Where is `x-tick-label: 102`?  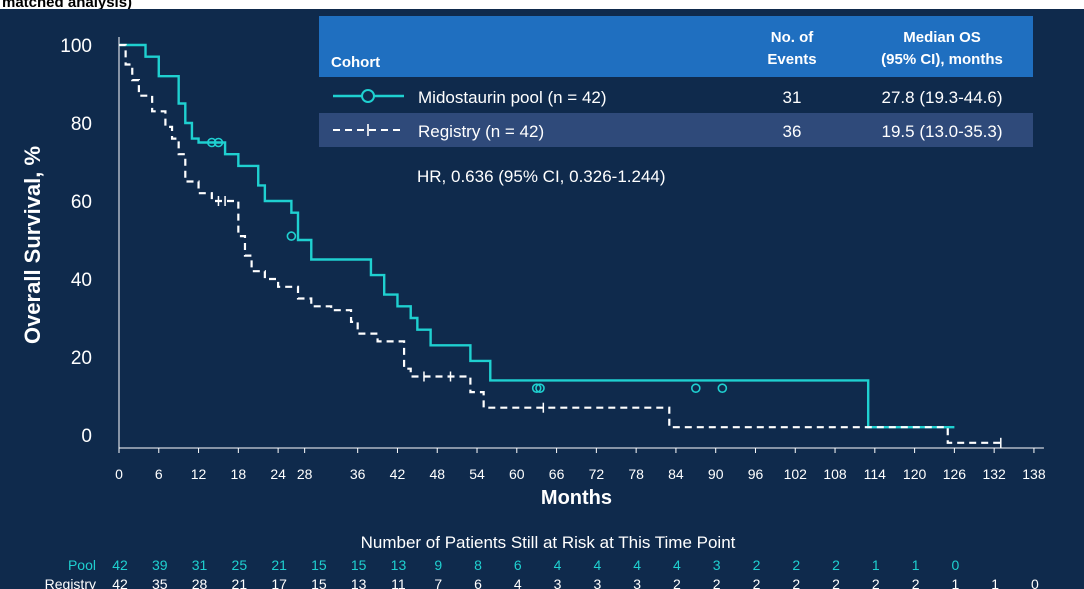
x-tick-label: 102 is located at coordinates (796, 474).